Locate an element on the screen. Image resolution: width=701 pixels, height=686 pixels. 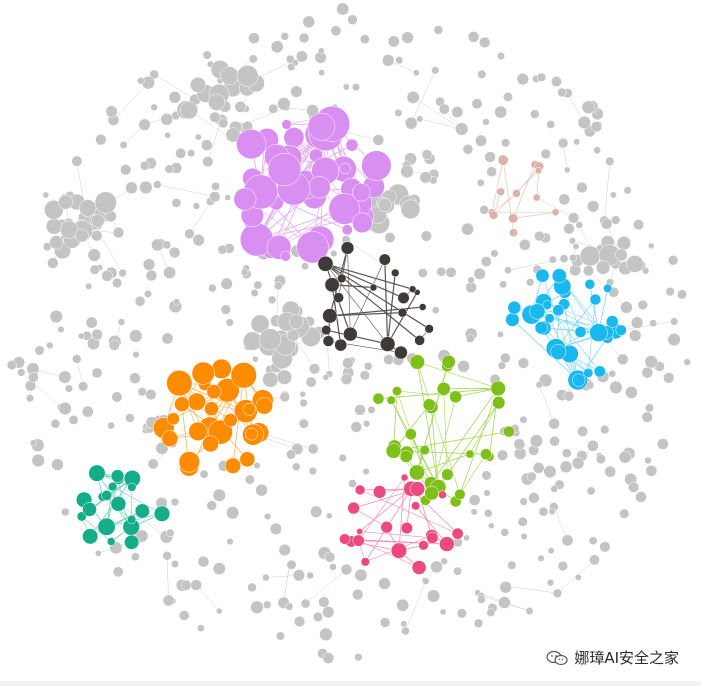
teal-cluster-node is located at coordinates (132, 542).